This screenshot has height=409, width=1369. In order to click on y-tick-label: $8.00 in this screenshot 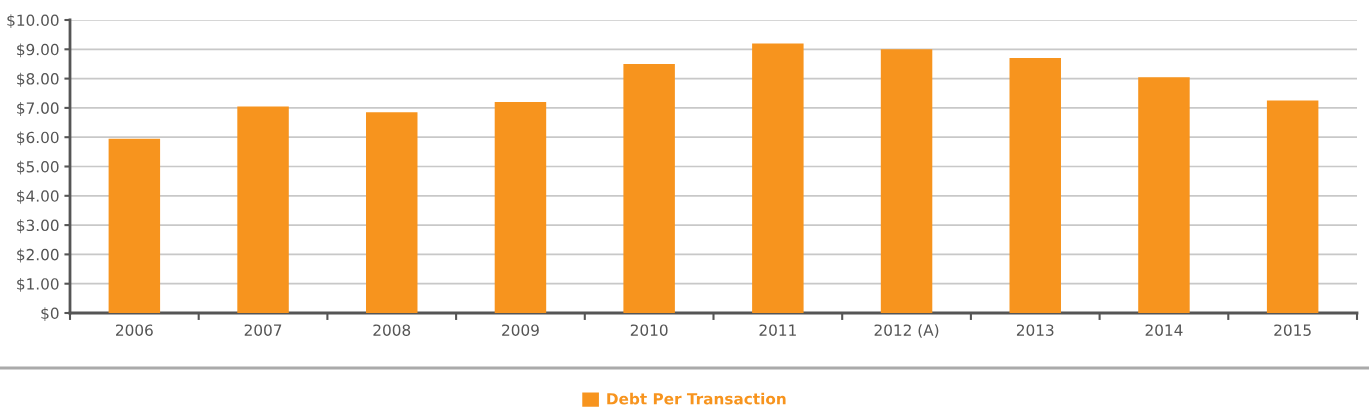, I will do `click(38, 79)`.